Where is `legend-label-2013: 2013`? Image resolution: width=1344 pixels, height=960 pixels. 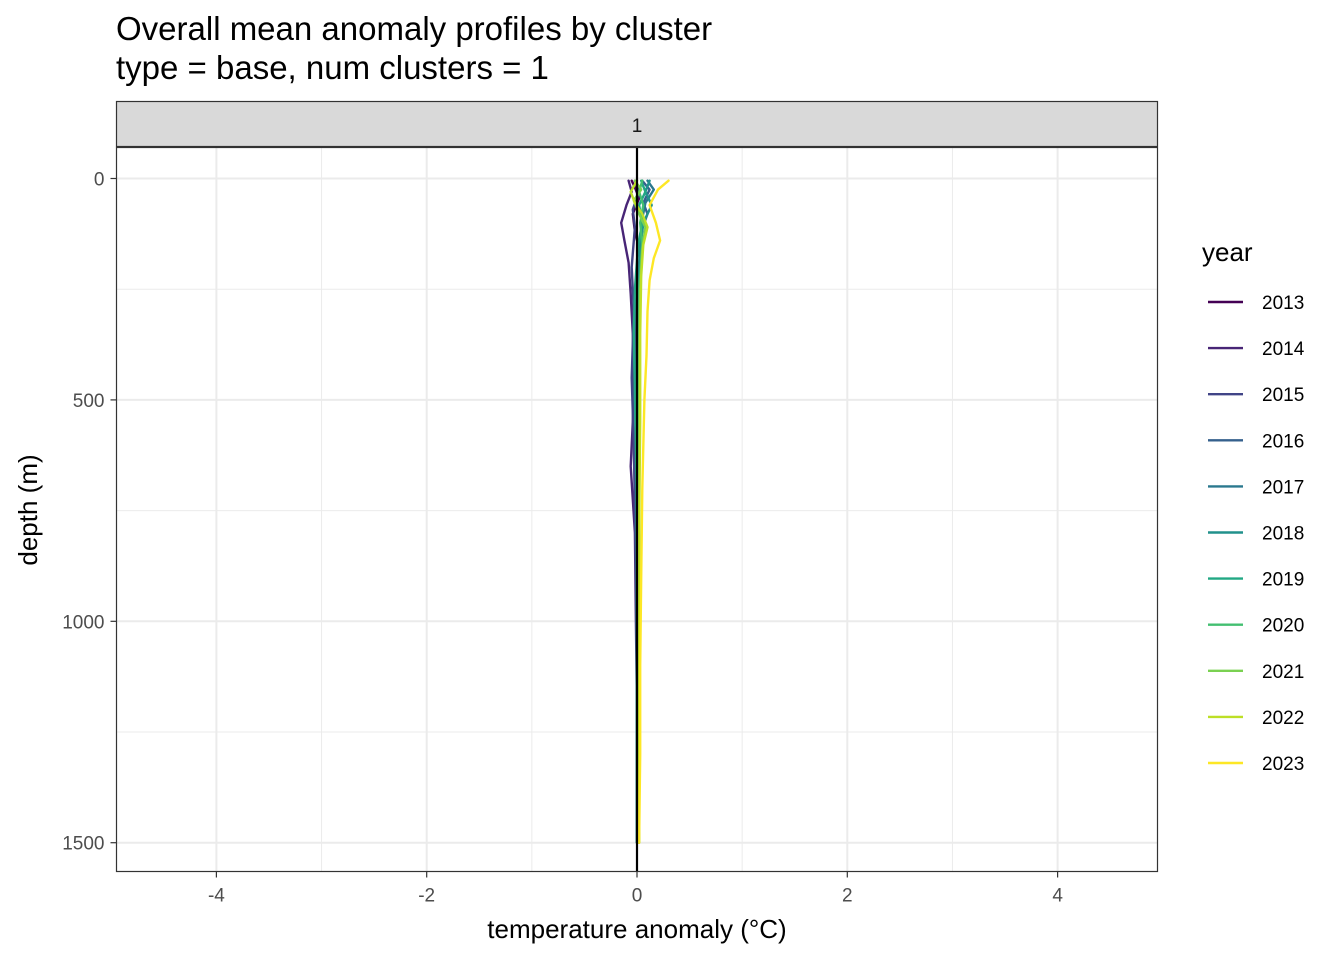
legend-label-2013: 2013 is located at coordinates (1283, 303).